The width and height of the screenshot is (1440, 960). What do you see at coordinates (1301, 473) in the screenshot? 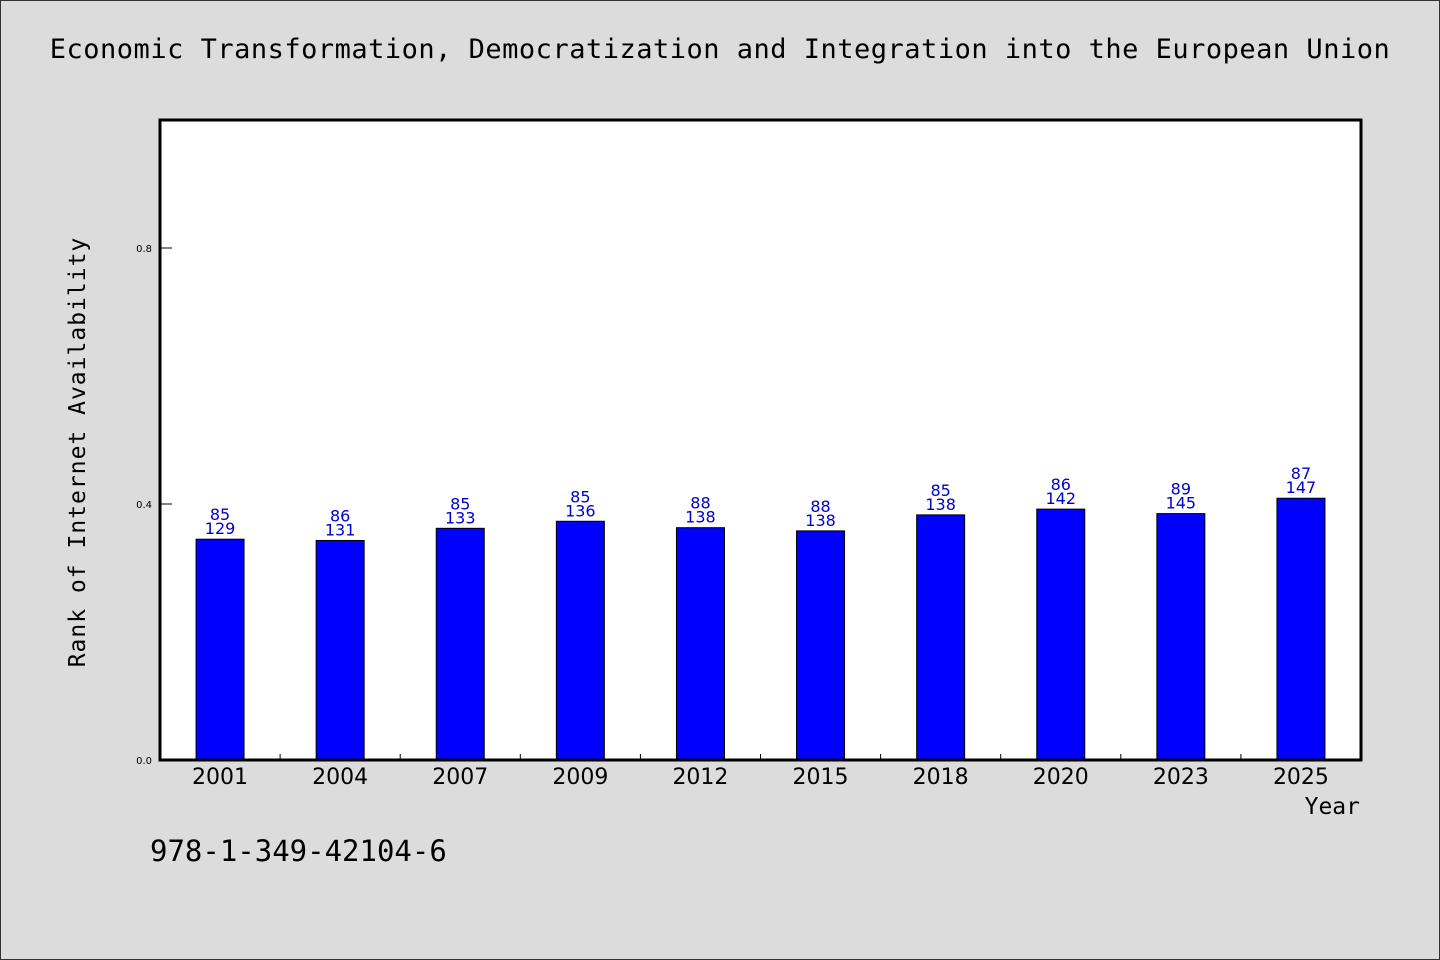
I see `bar-label-top: 87` at bounding box center [1301, 473].